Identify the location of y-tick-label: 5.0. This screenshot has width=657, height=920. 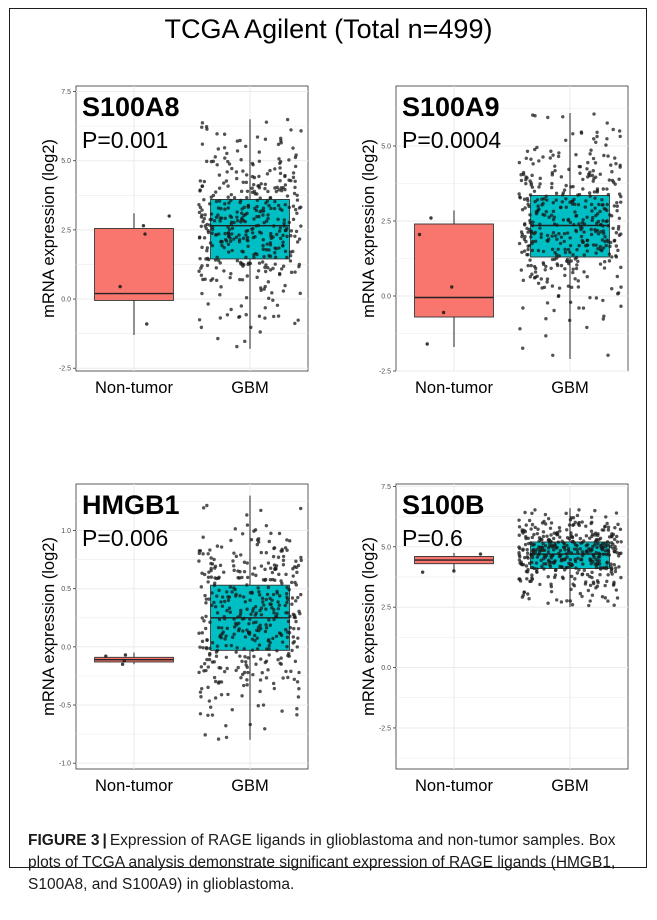
(386, 147).